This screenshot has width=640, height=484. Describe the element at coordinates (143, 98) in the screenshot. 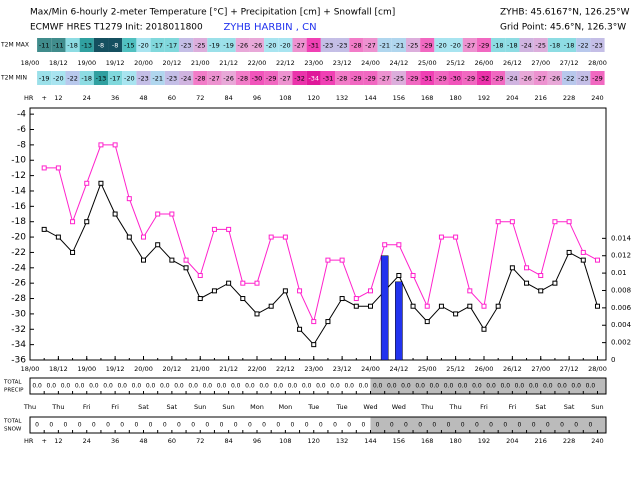

I see `hr-tick-label: 48` at that location.